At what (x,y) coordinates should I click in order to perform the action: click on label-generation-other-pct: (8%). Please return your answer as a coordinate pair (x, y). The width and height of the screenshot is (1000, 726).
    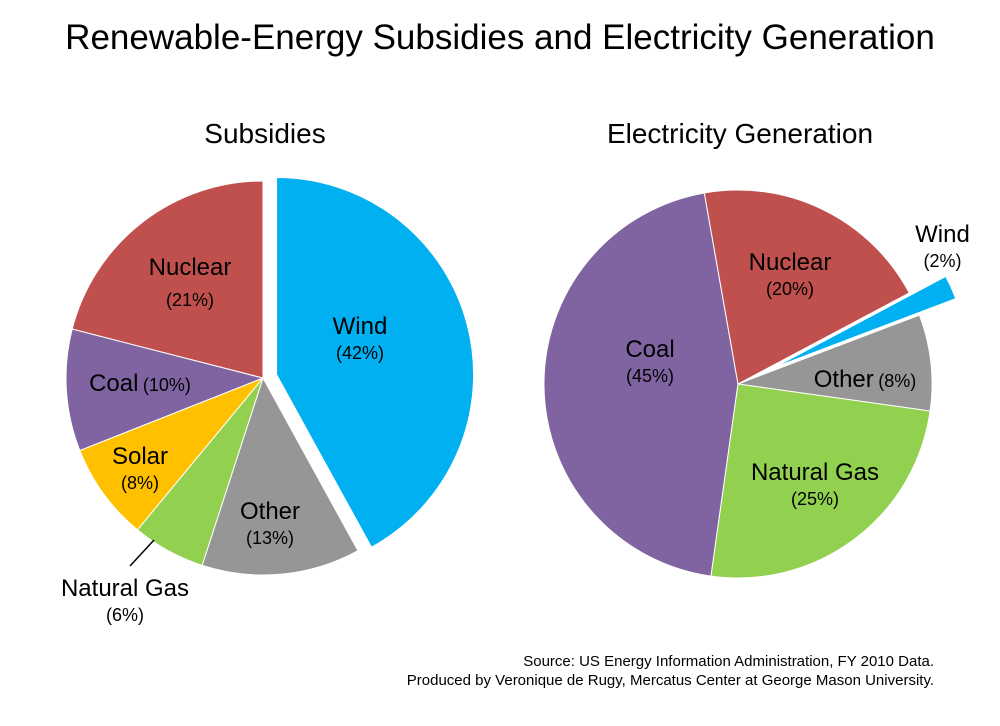
    Looking at the image, I should click on (897, 381).